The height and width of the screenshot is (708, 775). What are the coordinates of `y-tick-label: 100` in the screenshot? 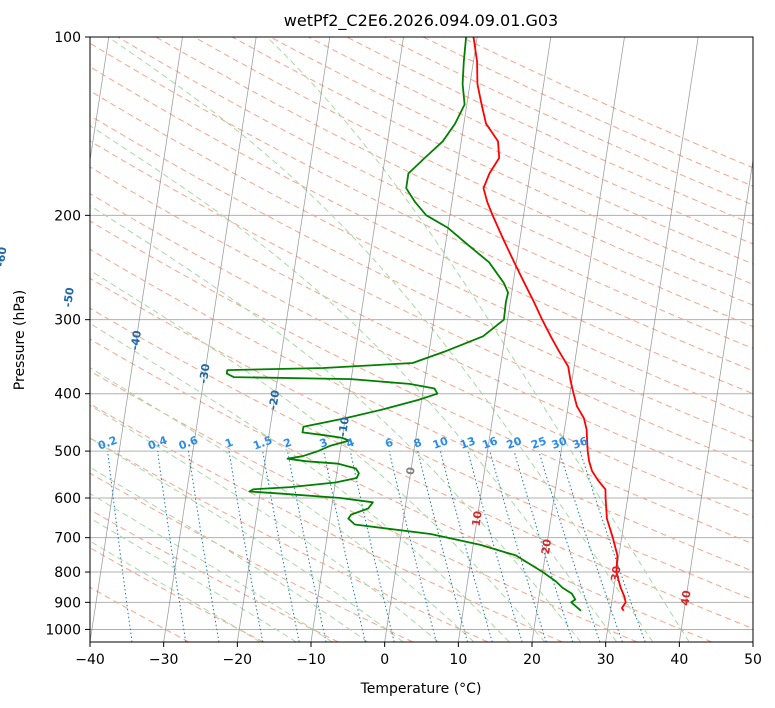 It's located at (67, 38).